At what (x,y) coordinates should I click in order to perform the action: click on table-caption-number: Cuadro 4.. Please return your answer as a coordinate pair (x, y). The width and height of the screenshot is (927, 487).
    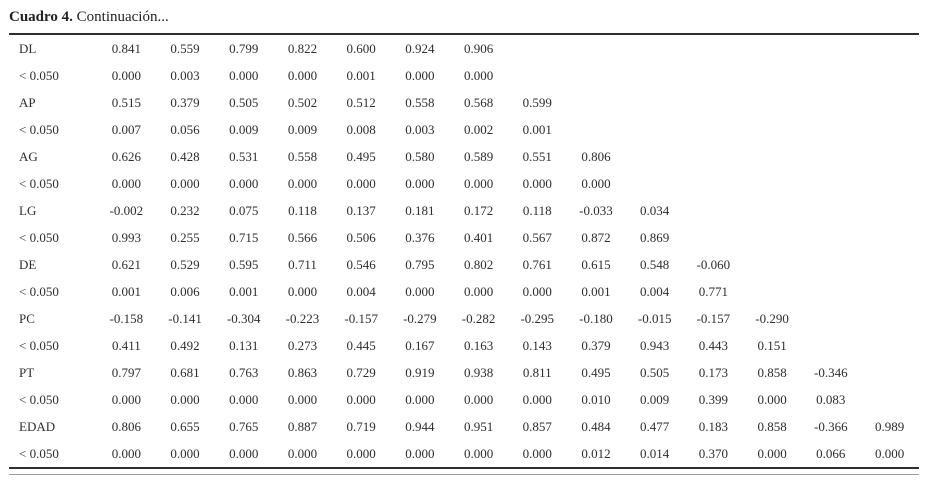
    Looking at the image, I should click on (41, 17).